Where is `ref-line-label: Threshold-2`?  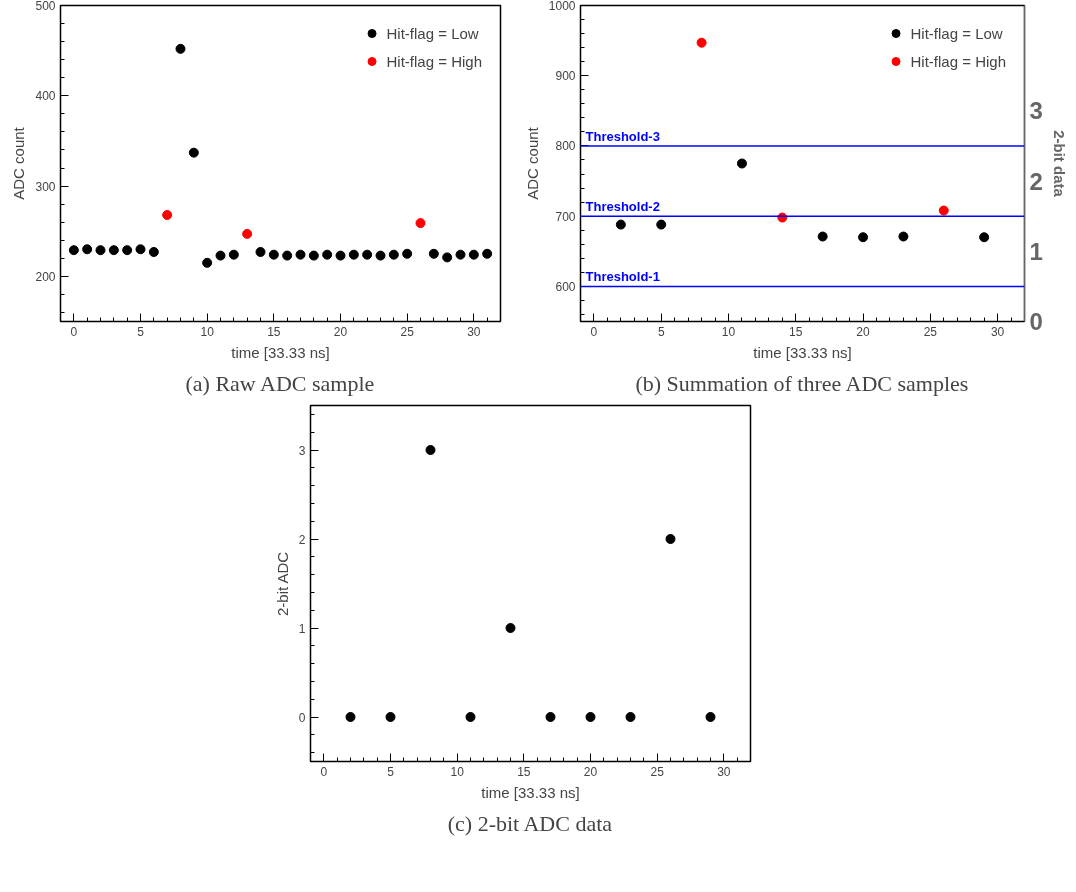 ref-line-label: Threshold-2 is located at coordinates (622, 207).